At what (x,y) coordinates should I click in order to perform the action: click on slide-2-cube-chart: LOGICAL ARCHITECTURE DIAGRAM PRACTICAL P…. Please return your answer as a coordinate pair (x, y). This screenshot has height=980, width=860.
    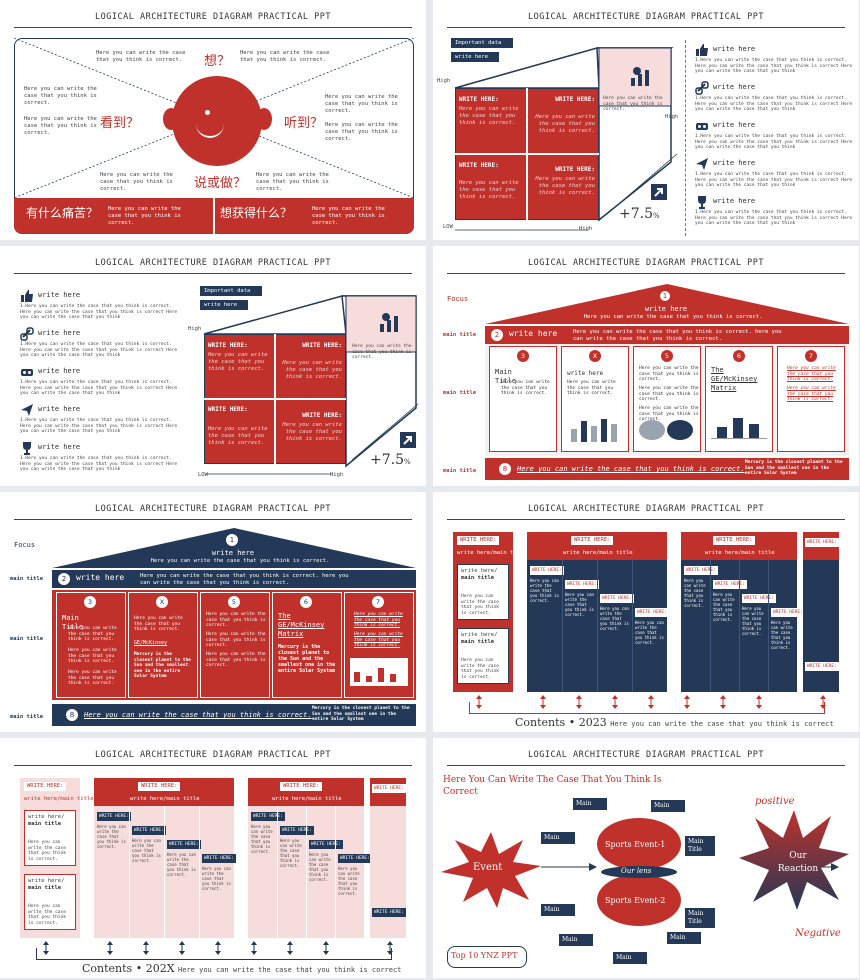
    Looking at the image, I should click on (646, 120).